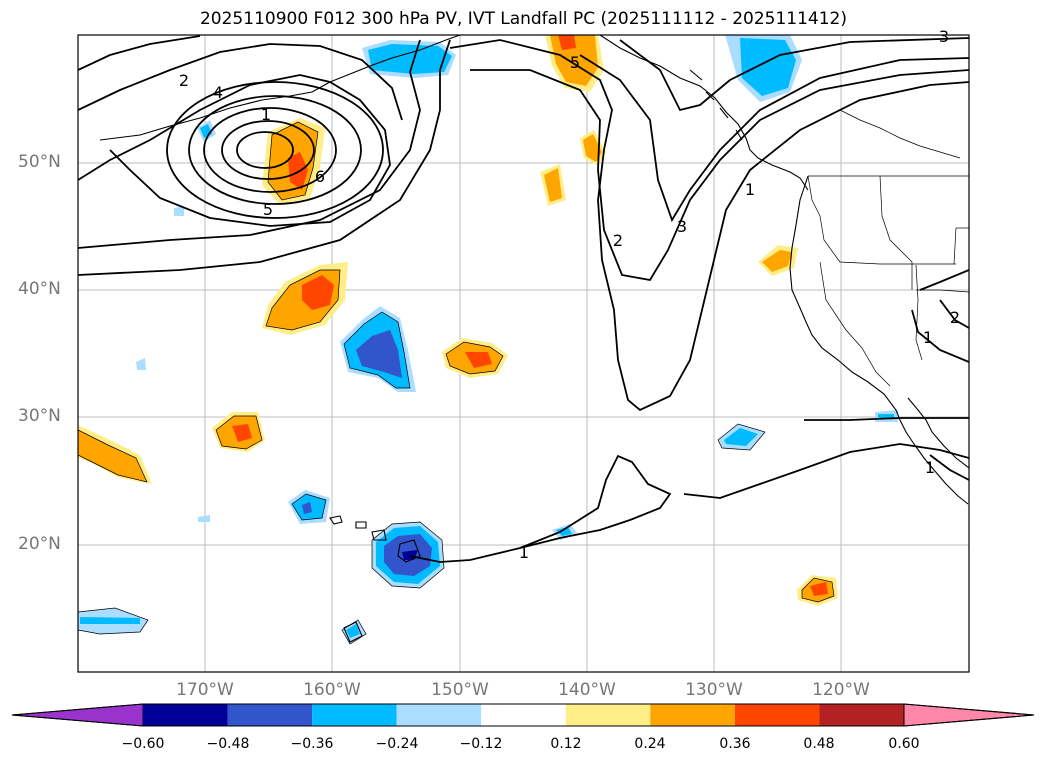  I want to click on colorbar-tick-label: 0.48, so click(819, 744).